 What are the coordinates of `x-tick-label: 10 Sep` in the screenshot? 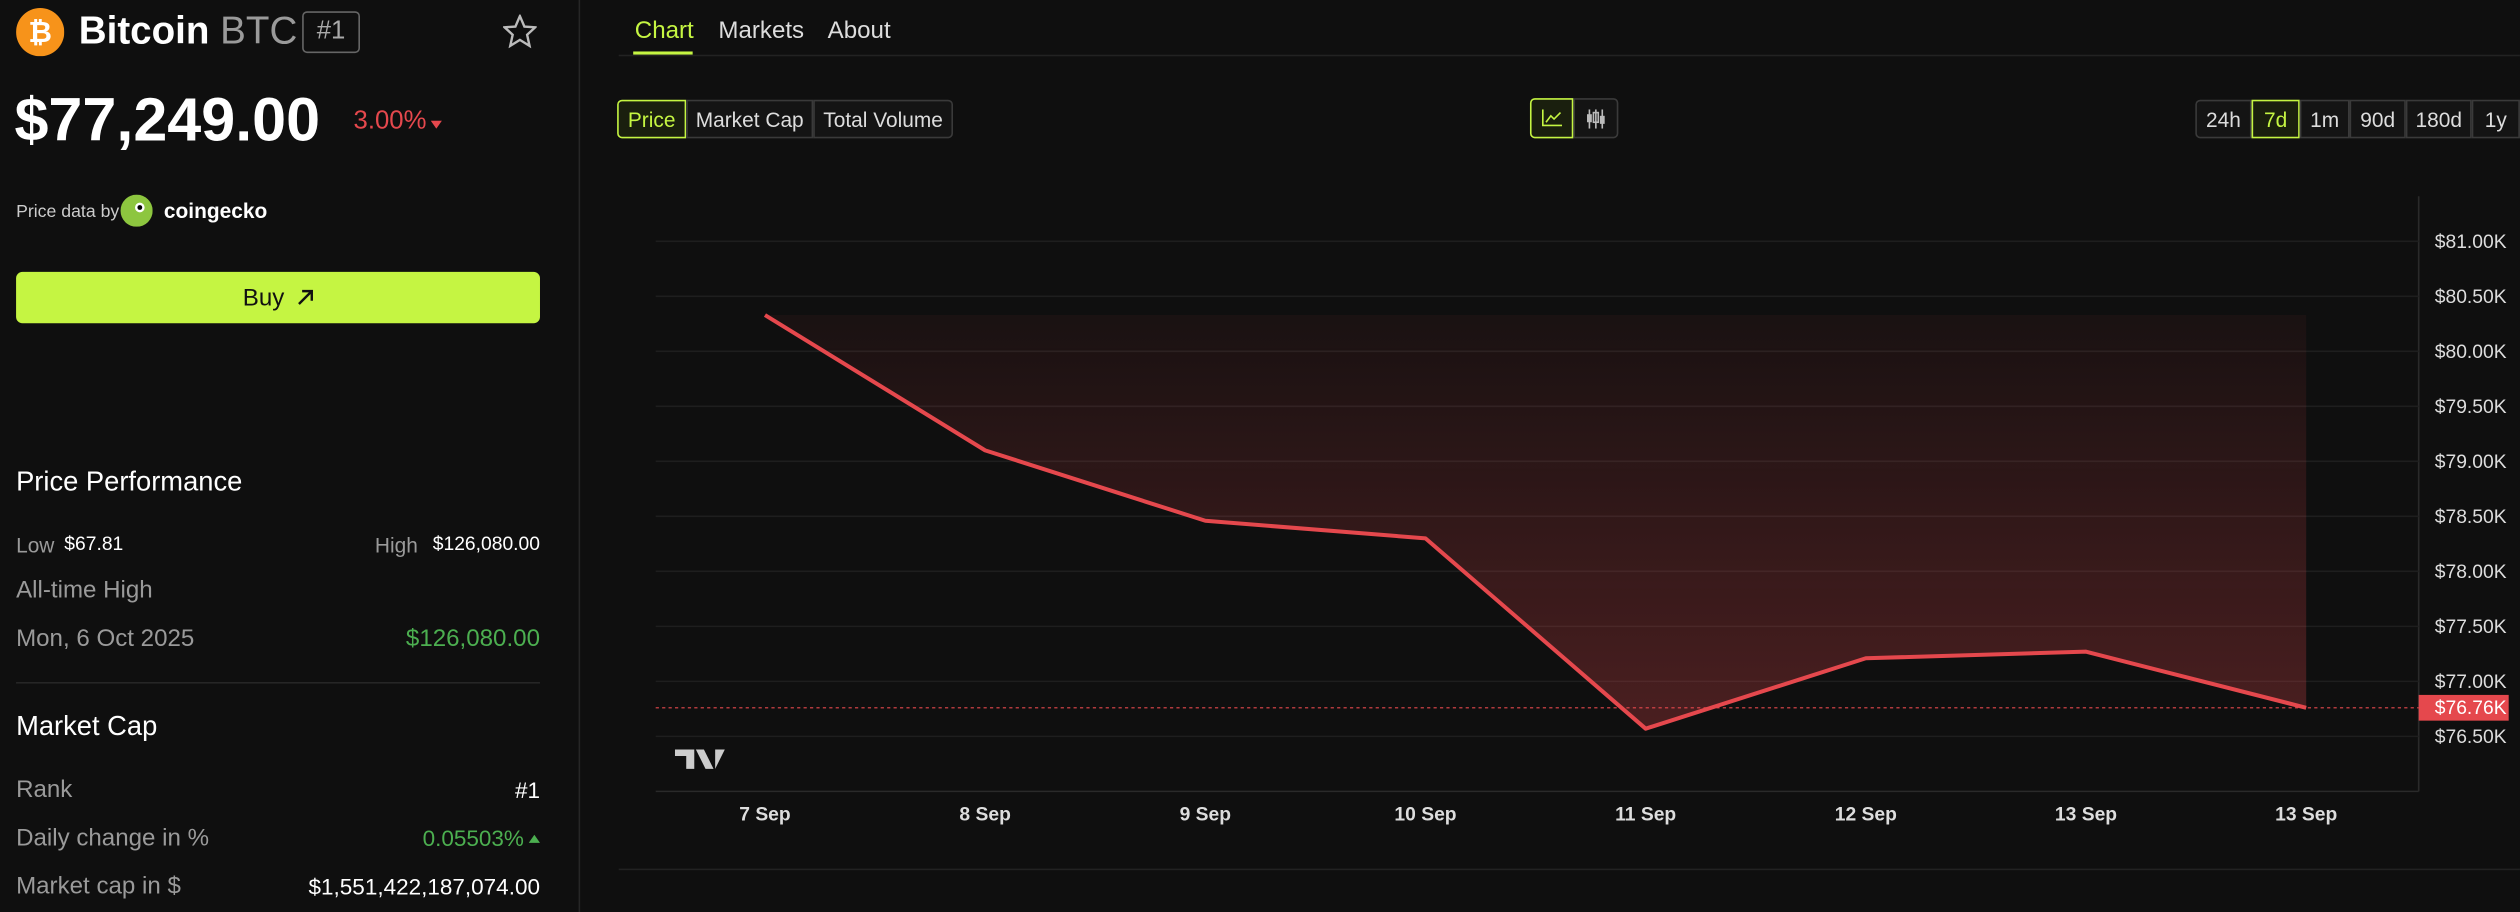 It's located at (1425, 814).